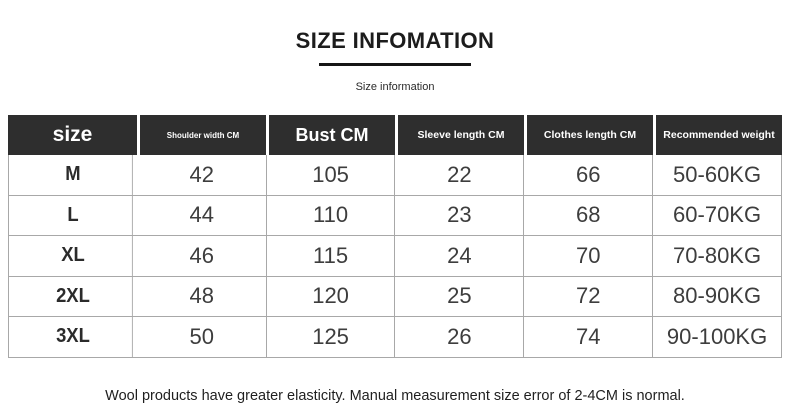 This screenshot has height=416, width=790. What do you see at coordinates (717, 175) in the screenshot?
I see `table-cell: 50-60KG` at bounding box center [717, 175].